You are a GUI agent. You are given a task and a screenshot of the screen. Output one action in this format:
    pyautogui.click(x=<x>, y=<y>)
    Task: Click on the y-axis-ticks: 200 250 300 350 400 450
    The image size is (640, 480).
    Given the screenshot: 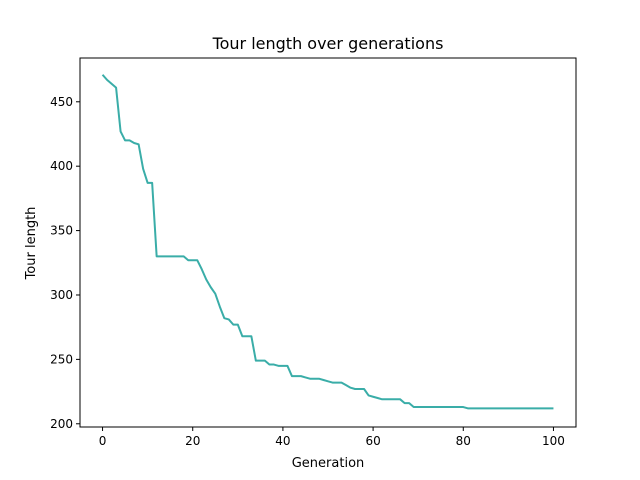 What is the action you would take?
    pyautogui.click(x=65, y=263)
    